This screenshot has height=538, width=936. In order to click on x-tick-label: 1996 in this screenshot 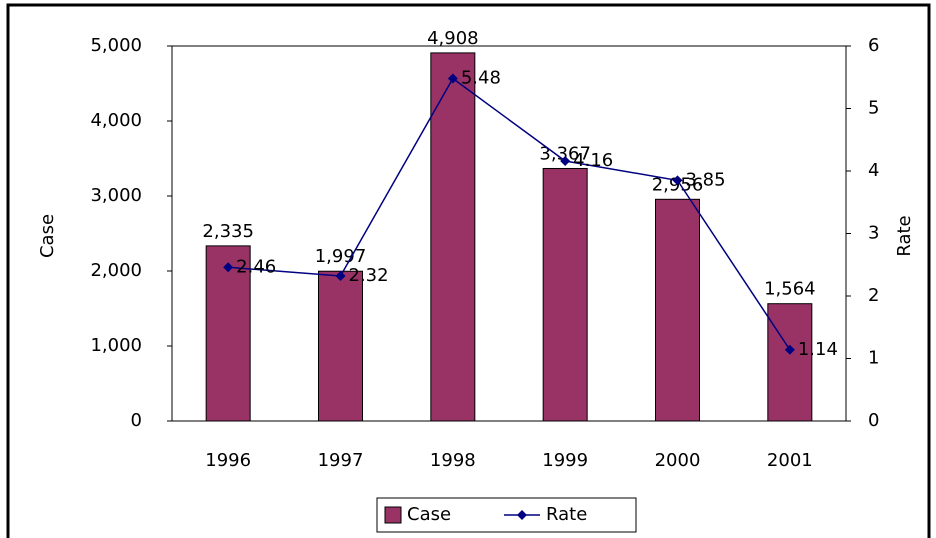, I will do `click(228, 460)`.